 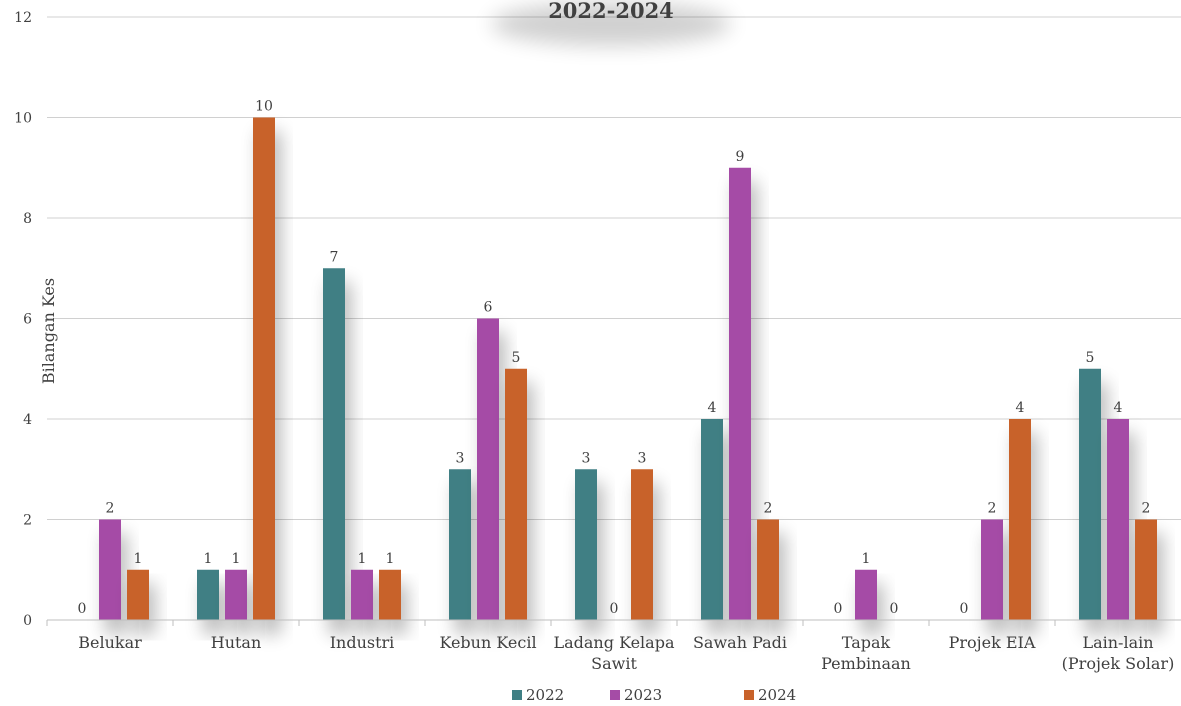 What do you see at coordinates (23, 18) in the screenshot?
I see `y-tick-label: 12` at bounding box center [23, 18].